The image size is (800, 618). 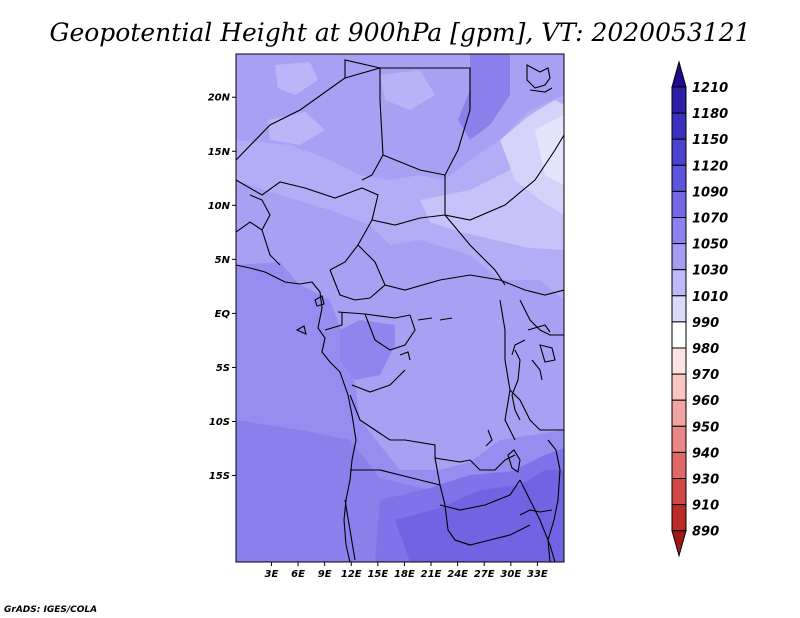 I want to click on y-tick-label: 15S, so click(x=219, y=476).